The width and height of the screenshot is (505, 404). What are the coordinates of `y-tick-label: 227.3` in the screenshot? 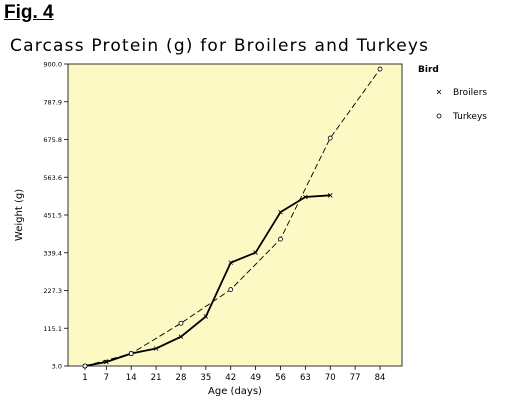 It's located at (52, 291).